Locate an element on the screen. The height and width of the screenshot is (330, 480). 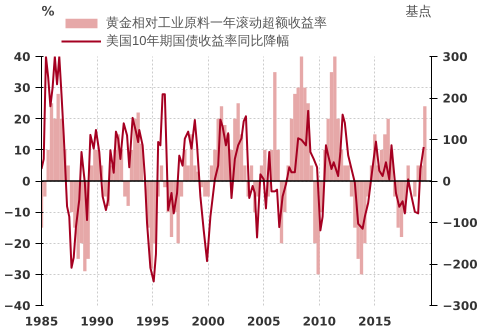
x-tick-label: 1990 is located at coordinates (97, 321).